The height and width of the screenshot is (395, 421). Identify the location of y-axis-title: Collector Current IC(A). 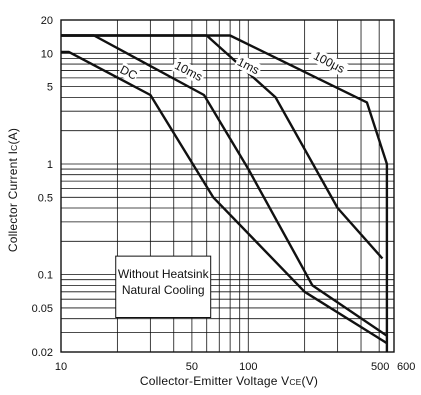
(13, 190).